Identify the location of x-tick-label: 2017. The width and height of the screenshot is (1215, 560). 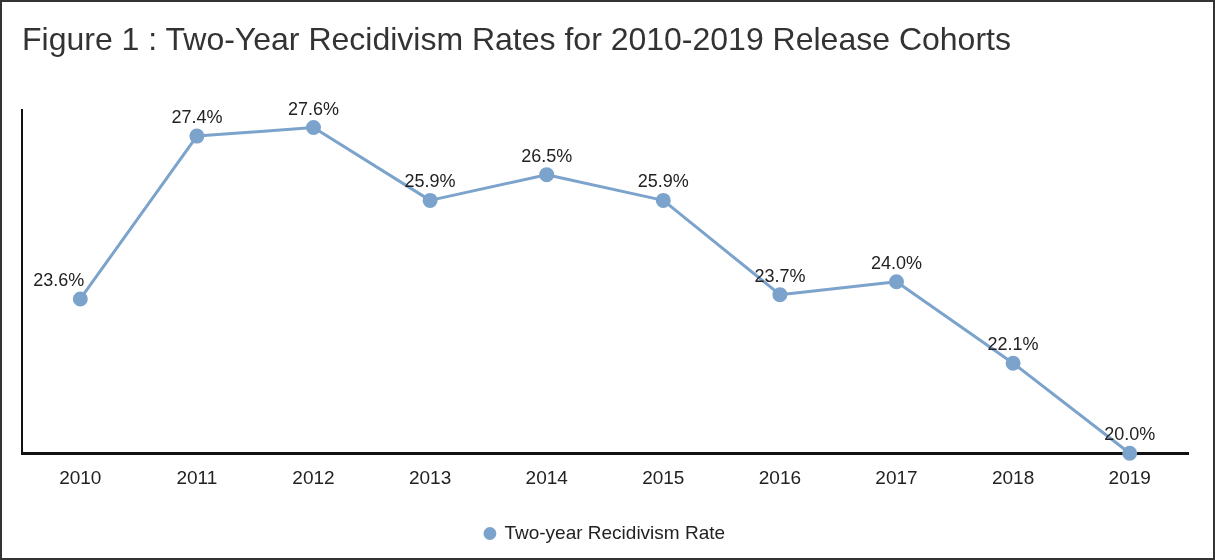
(896, 477).